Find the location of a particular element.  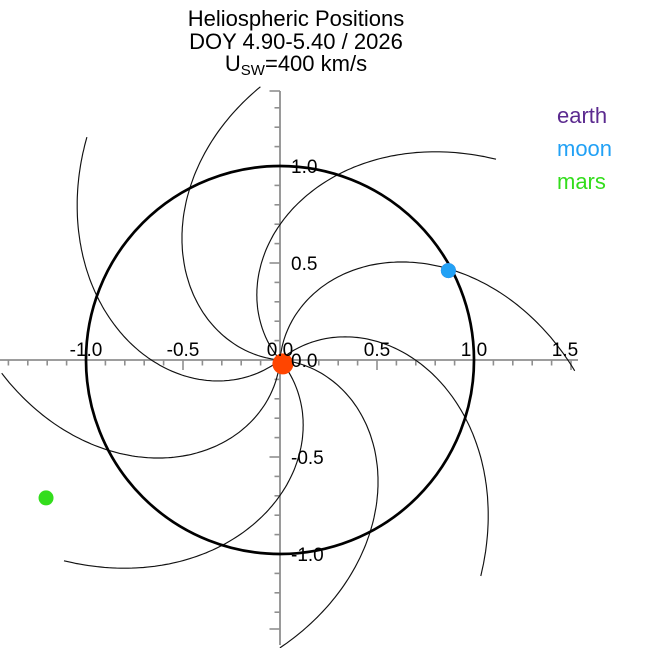

chart-subtitle-usw: USW=400 km/s is located at coordinates (296, 67).